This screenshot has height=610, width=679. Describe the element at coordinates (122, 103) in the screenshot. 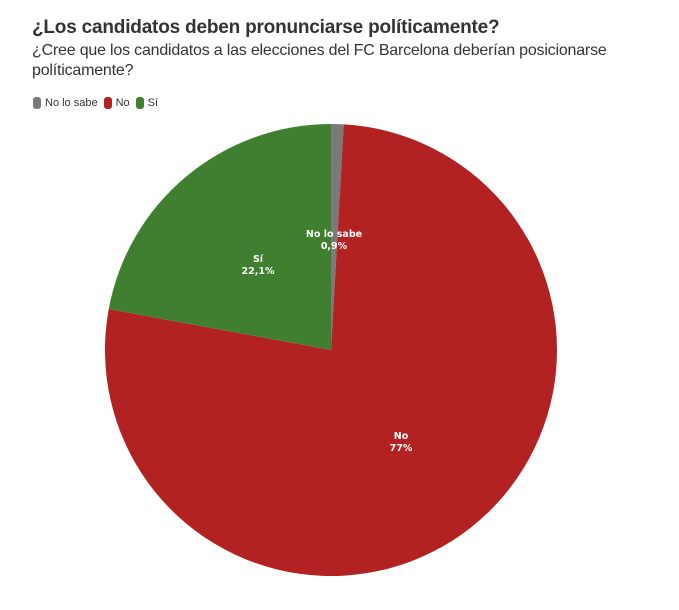

I see `legend-label: No` at that location.